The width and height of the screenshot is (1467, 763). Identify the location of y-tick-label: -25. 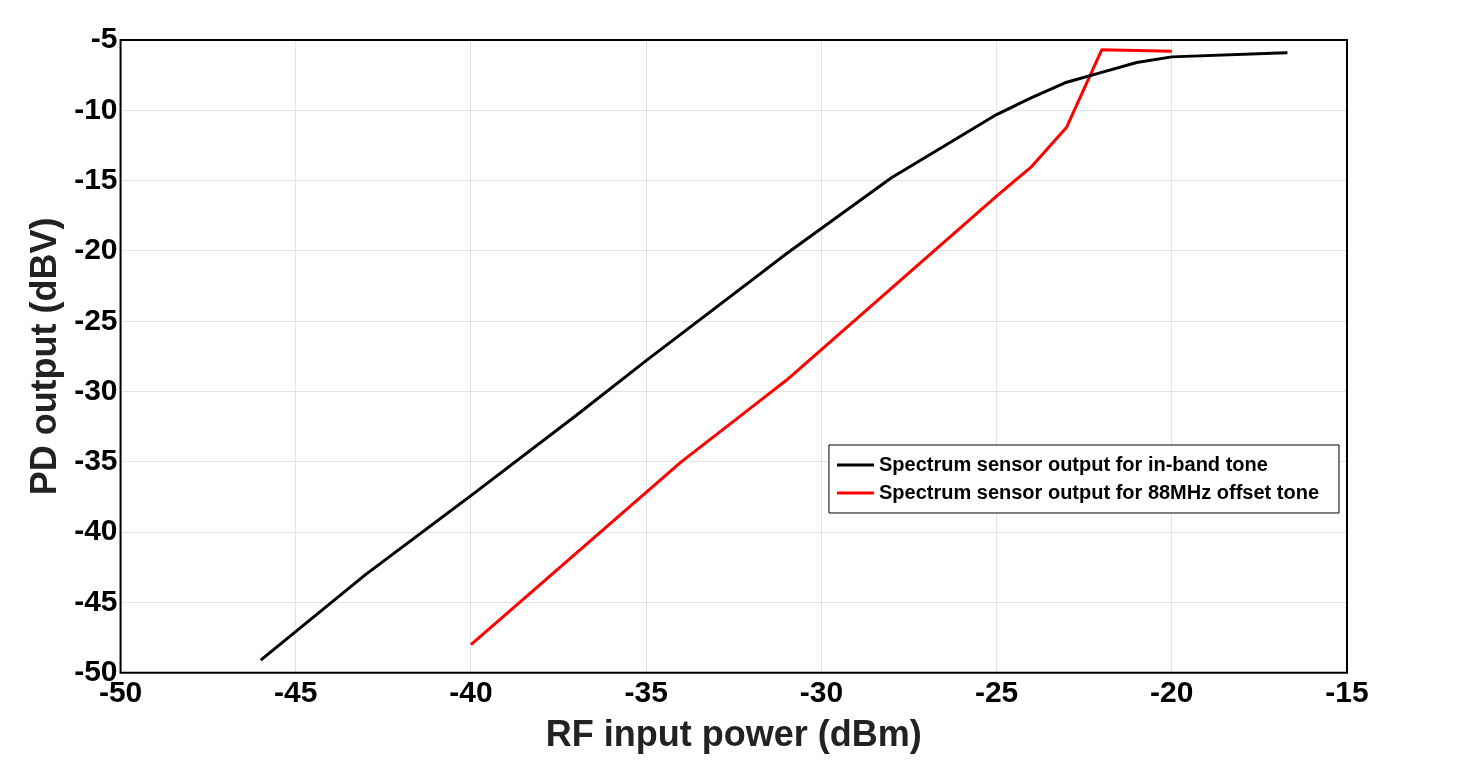
(96, 319).